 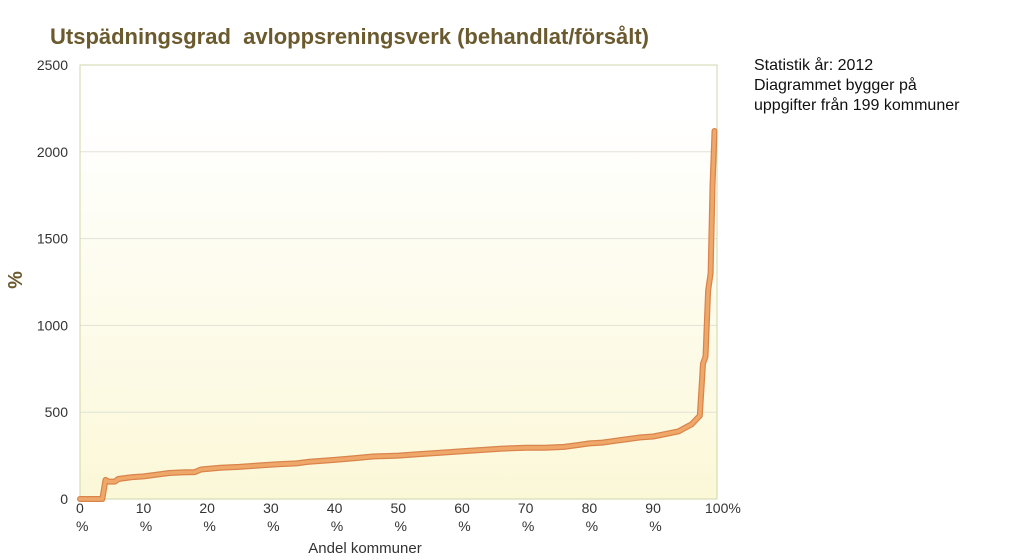 What do you see at coordinates (57, 412) in the screenshot?
I see `y-tick-label: 500` at bounding box center [57, 412].